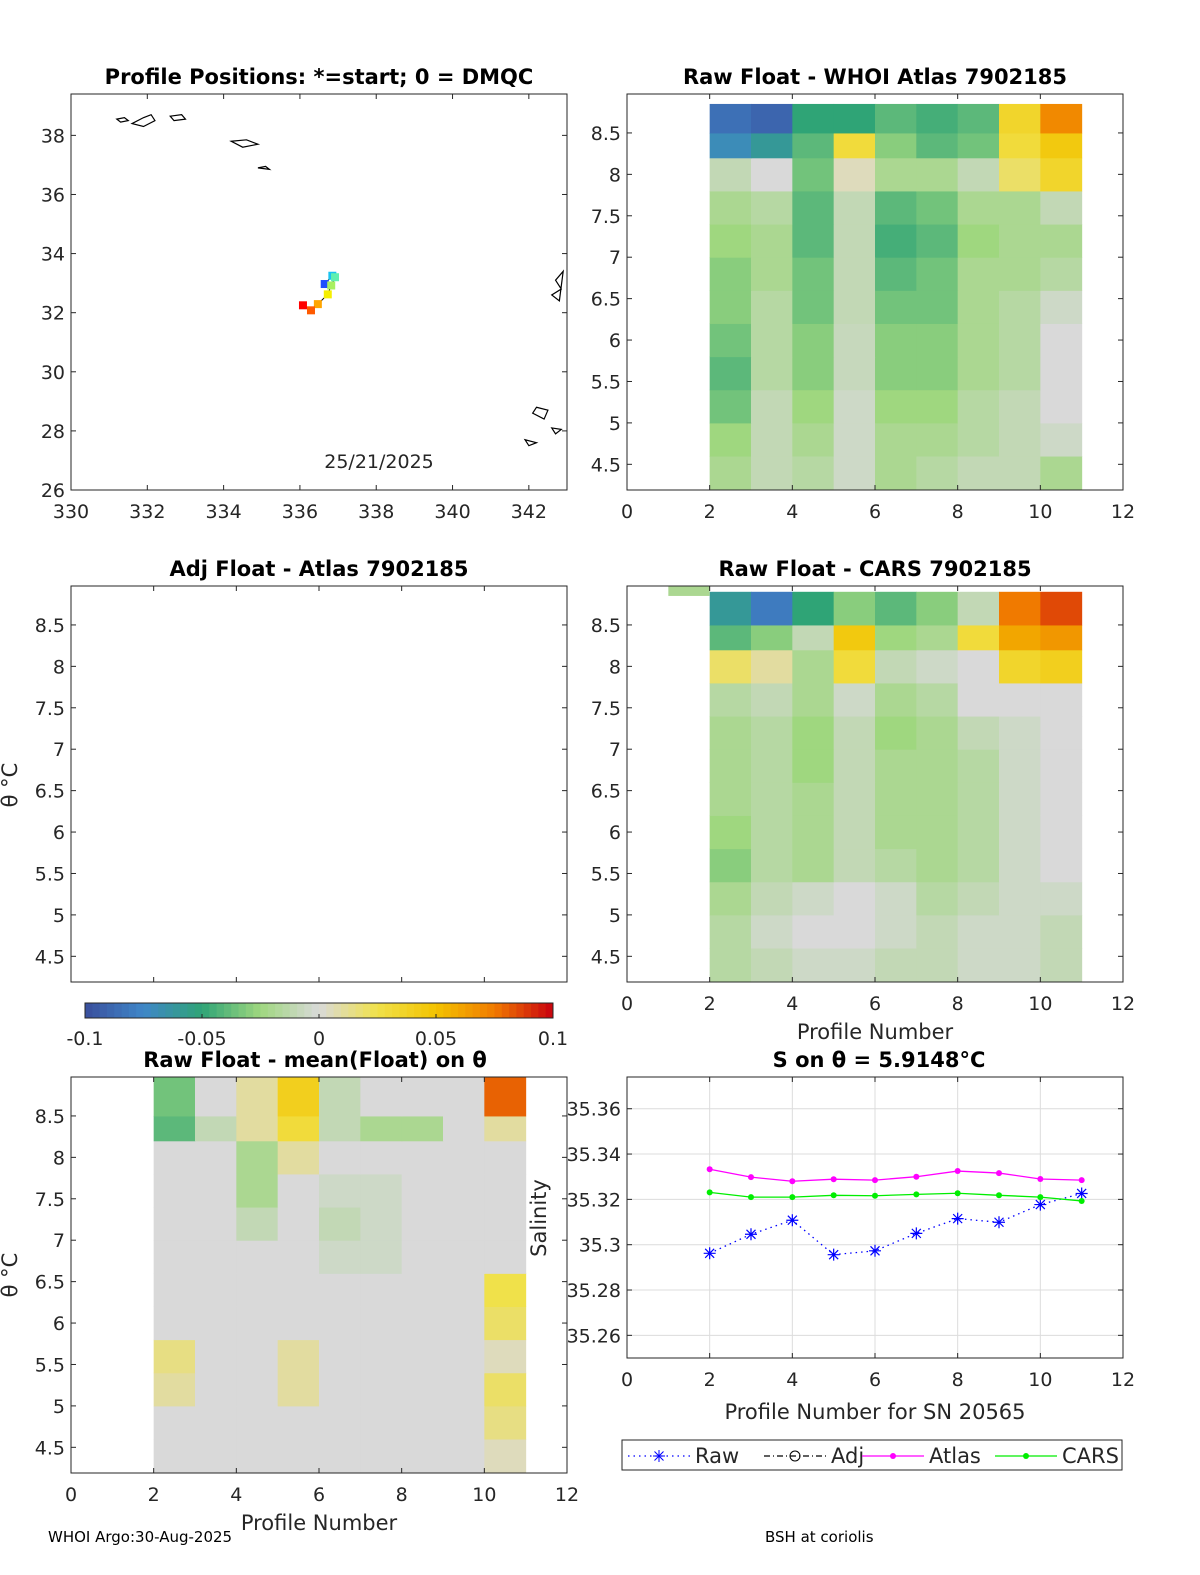  I want to click on coastline, so click(557, 285).